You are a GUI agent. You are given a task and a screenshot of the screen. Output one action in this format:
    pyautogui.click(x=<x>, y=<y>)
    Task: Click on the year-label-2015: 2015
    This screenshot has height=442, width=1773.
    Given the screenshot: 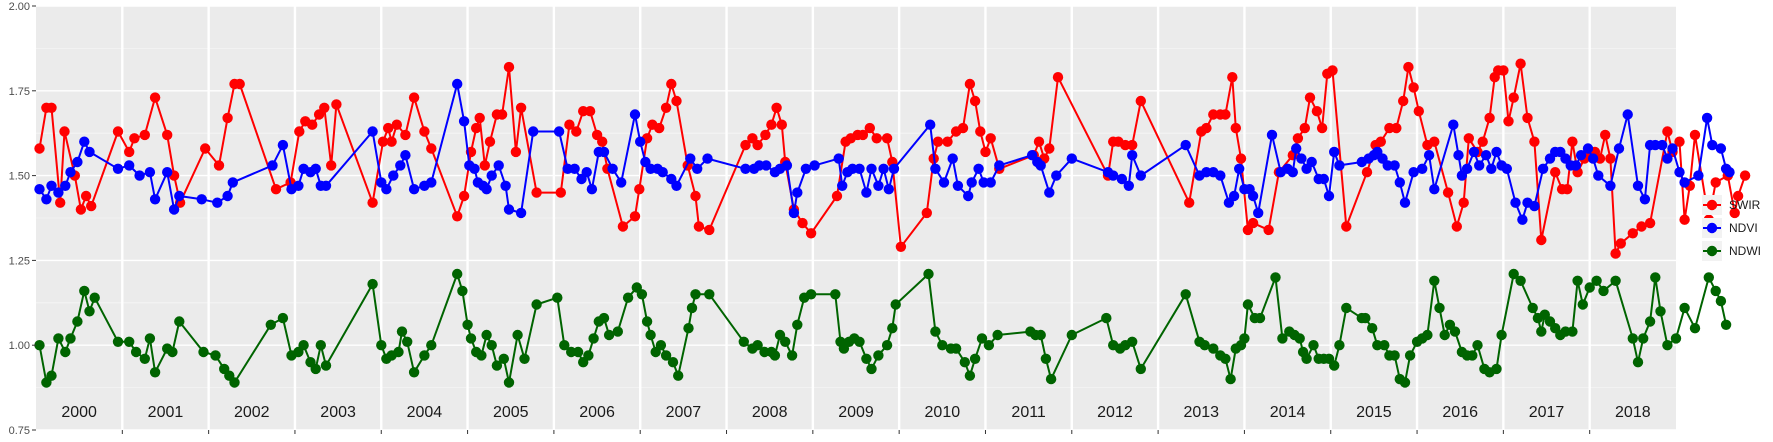 What is the action you would take?
    pyautogui.click(x=1374, y=412)
    